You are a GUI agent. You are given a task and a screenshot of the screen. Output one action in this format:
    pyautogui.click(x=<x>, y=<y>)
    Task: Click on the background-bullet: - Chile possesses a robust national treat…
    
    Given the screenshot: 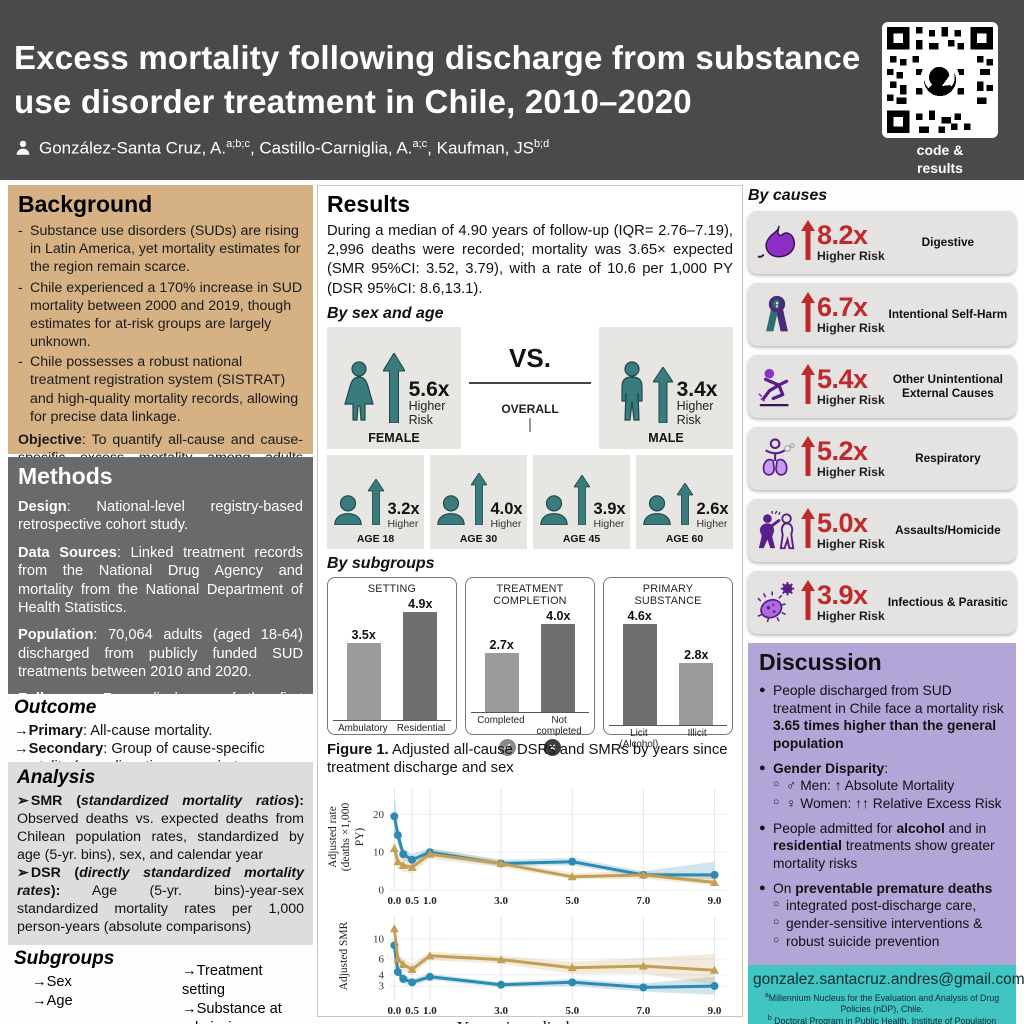 What is the action you would take?
    pyautogui.click(x=158, y=389)
    